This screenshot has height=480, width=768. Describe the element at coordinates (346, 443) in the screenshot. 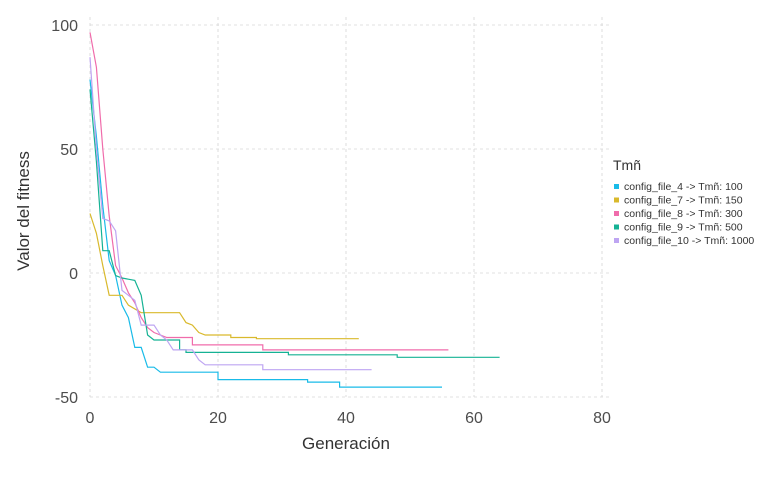

I see `x-axis-title: Generación` at that location.